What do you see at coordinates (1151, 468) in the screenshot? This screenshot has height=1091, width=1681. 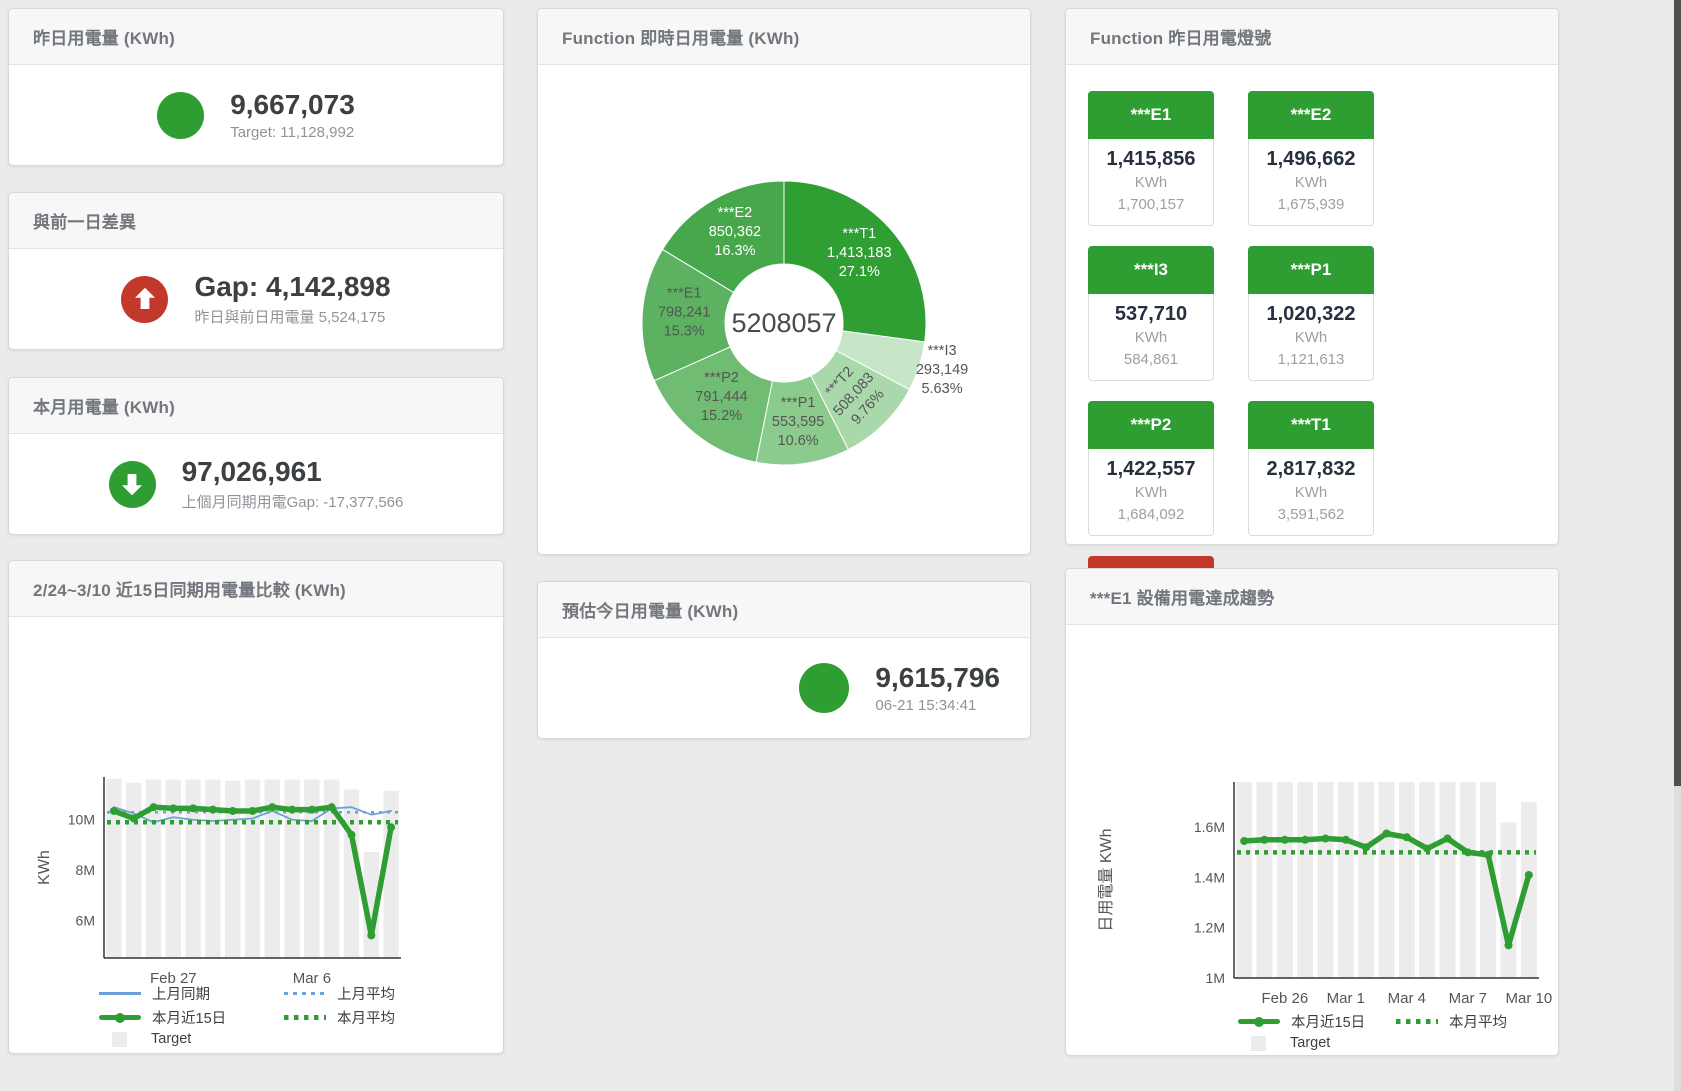 I see `light-tile-p2: ***P2 1,422,557 KWh 1,684,092` at bounding box center [1151, 468].